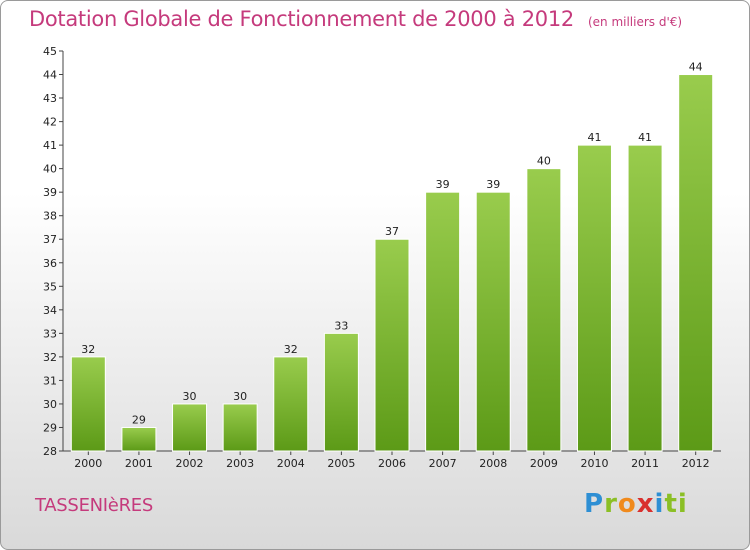 Image resolution: width=750 pixels, height=550 pixels. I want to click on commune-name: TASSENIèRES, so click(94, 505).